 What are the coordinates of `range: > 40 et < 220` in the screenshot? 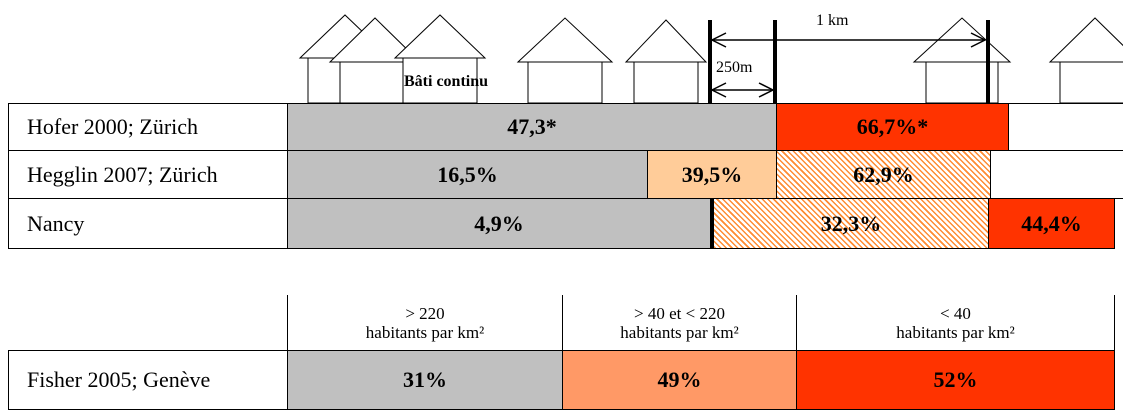 It's located at (679, 313).